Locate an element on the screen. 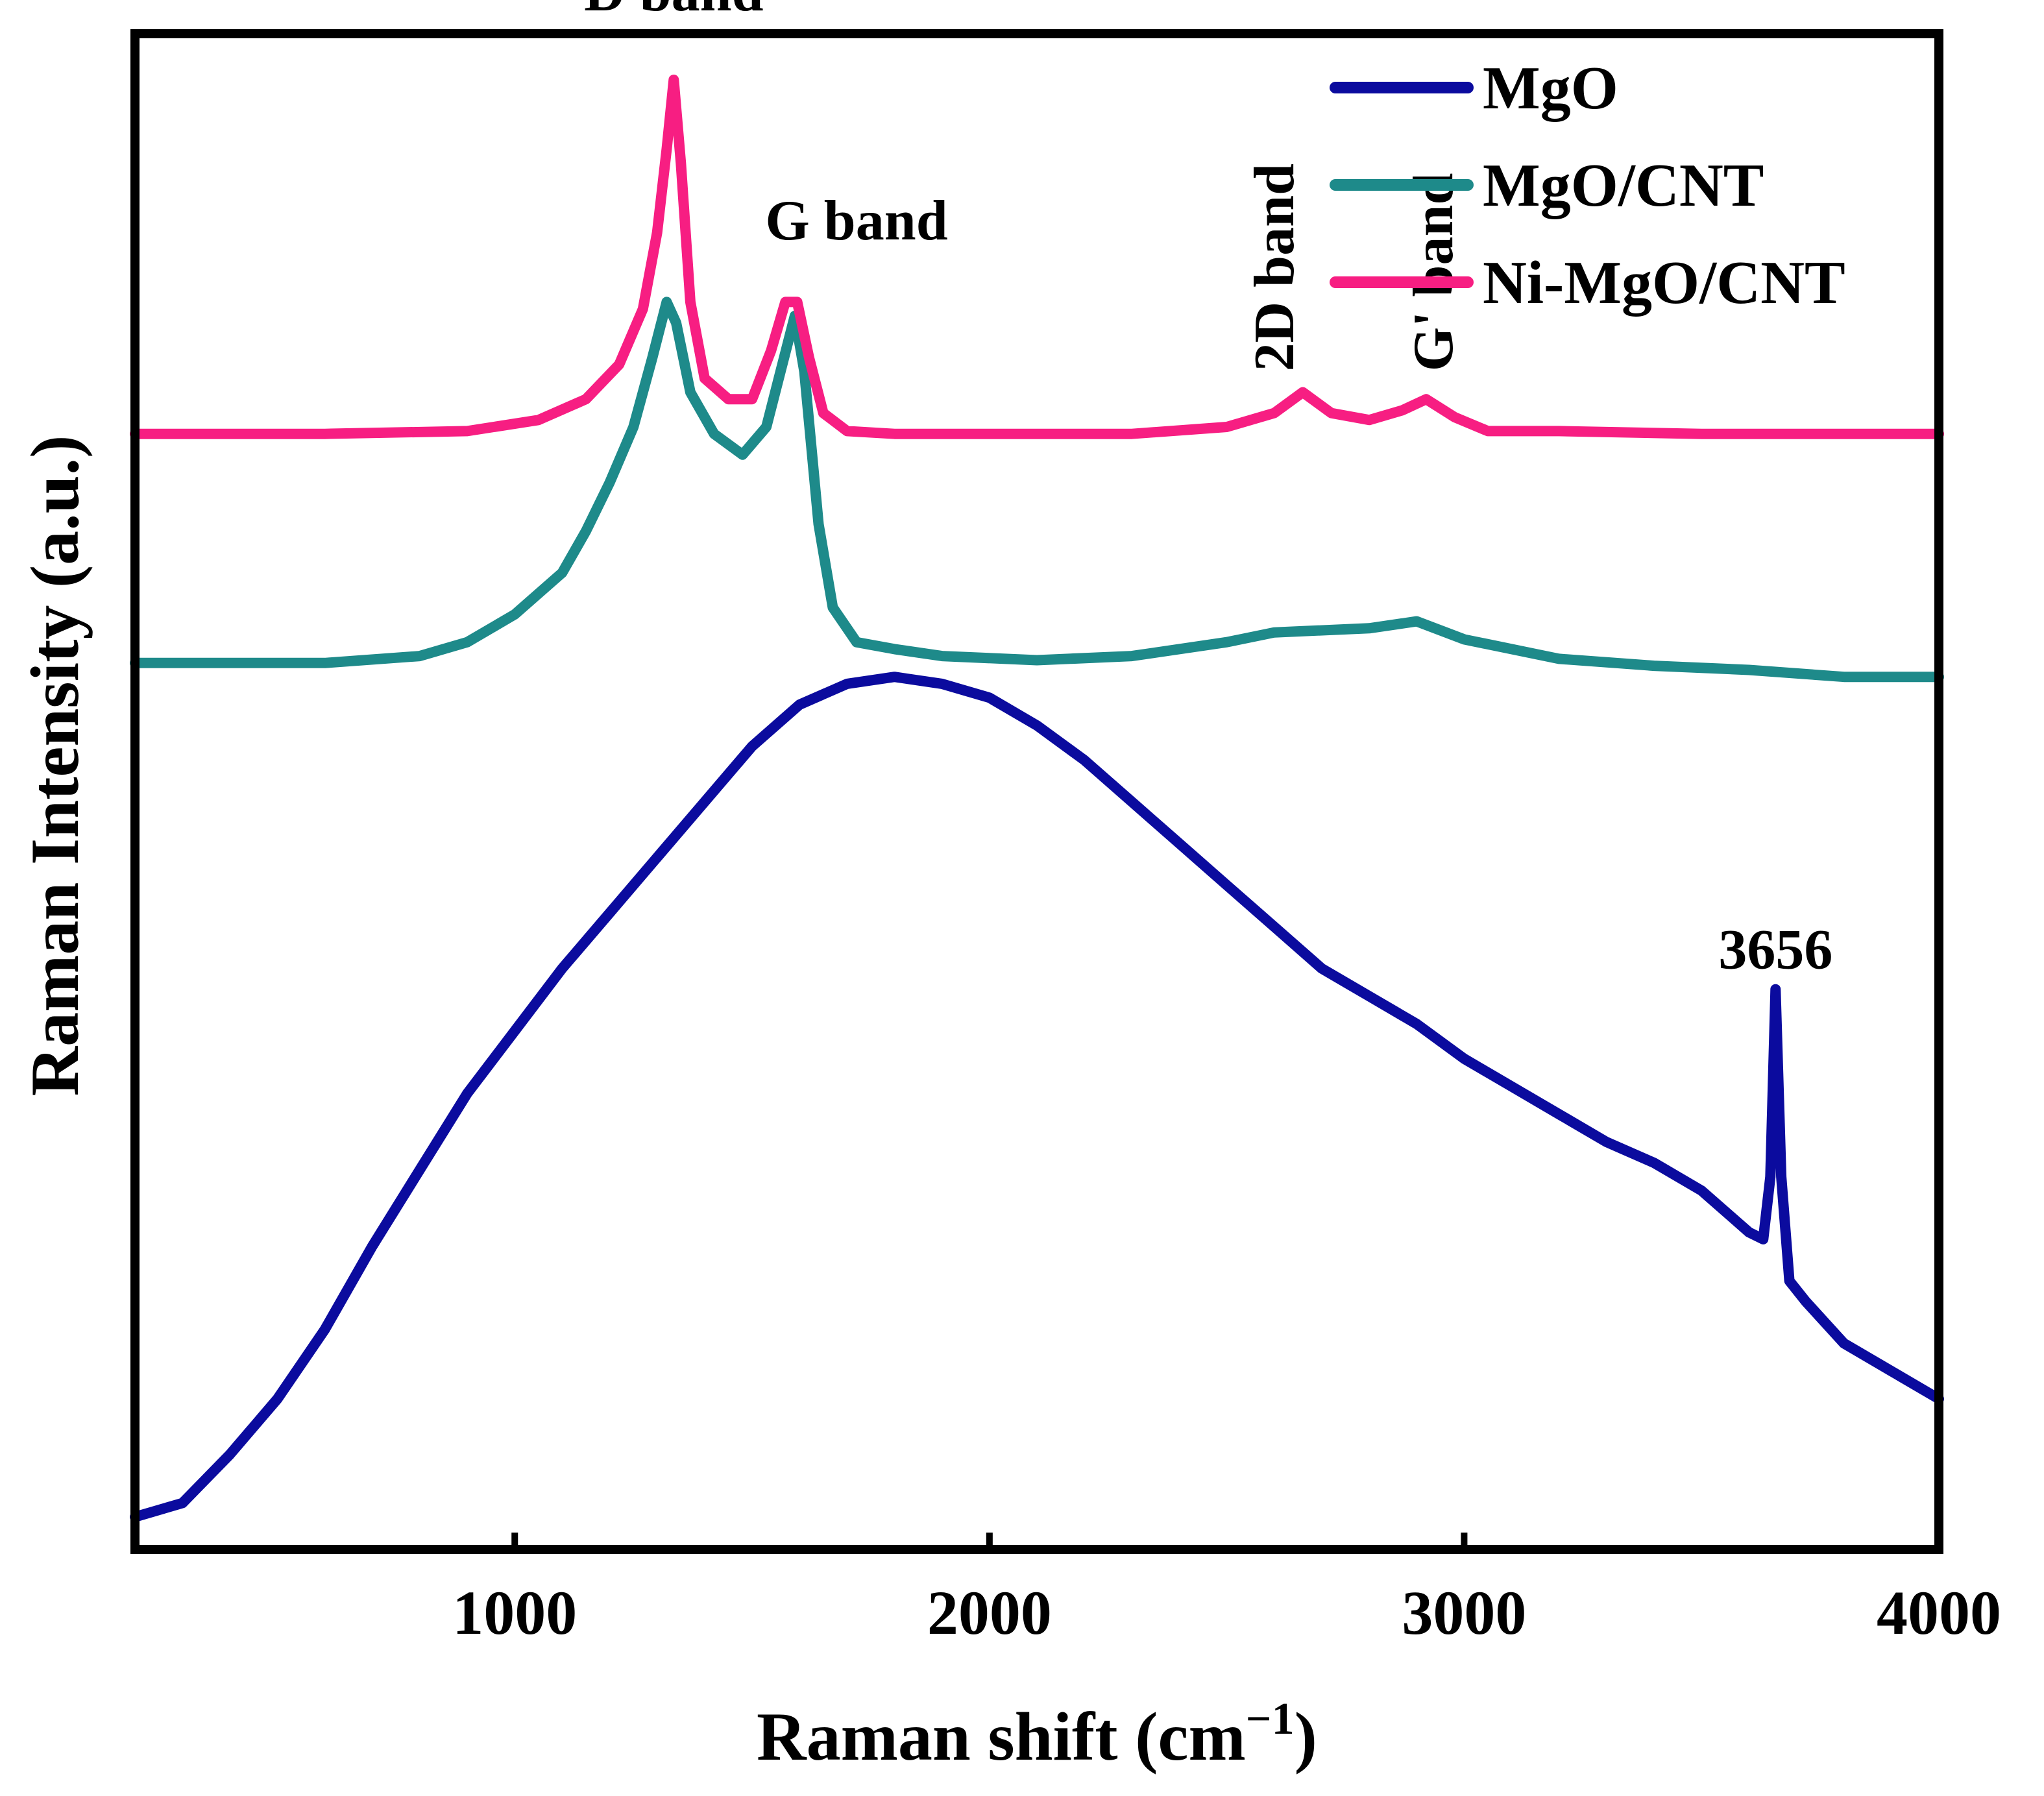 The width and height of the screenshot is (2044, 1796). annotation-g-band: G' band is located at coordinates (1433, 272).